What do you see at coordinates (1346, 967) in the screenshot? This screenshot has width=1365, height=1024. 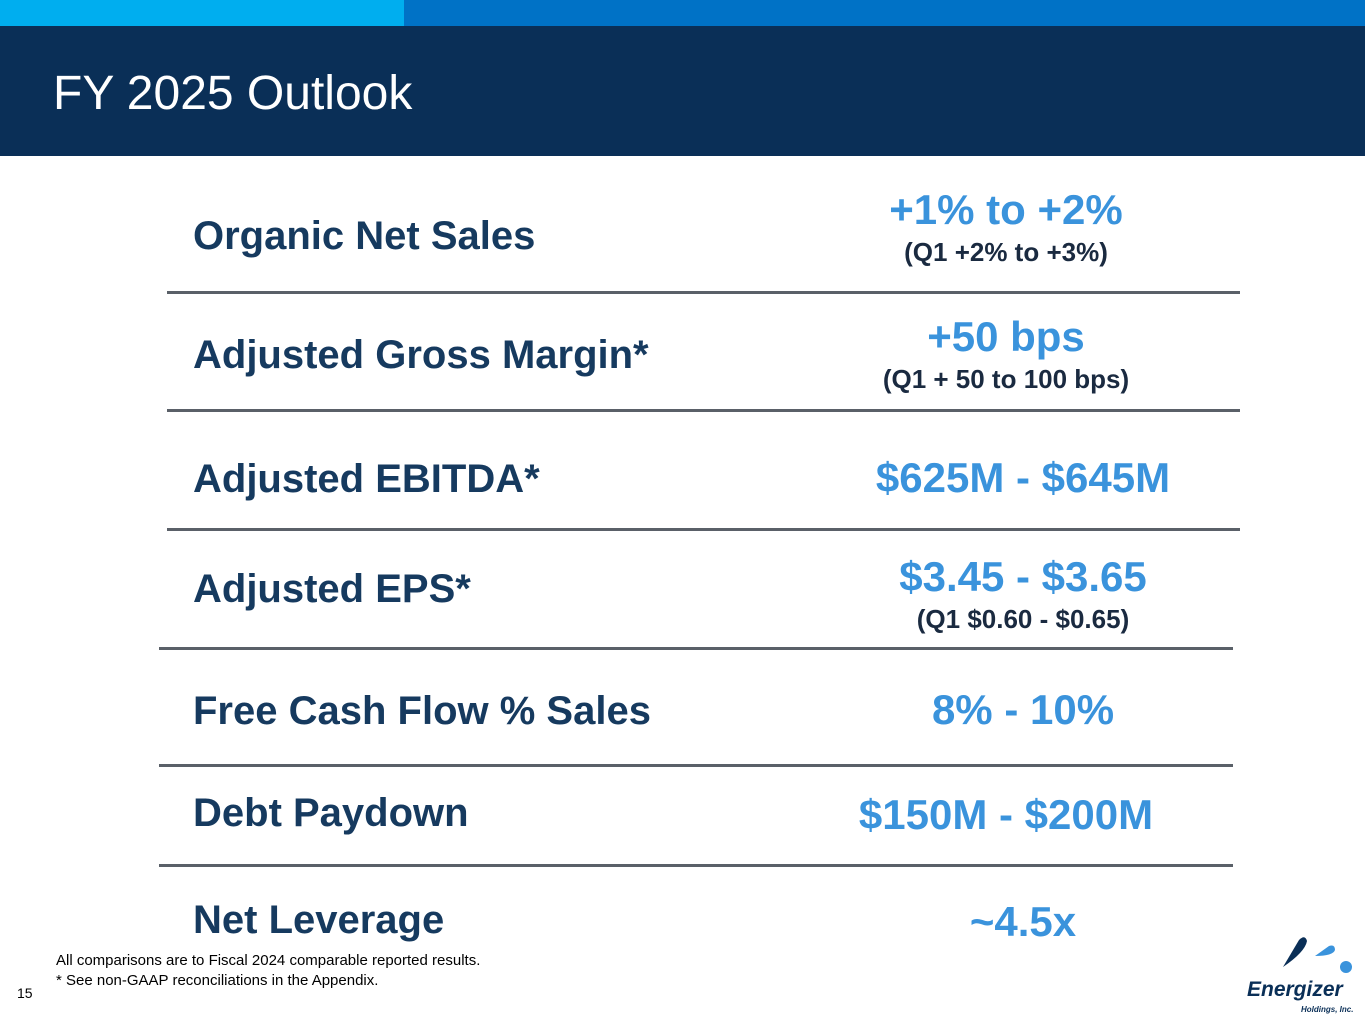 I see `logo-dot-icon` at bounding box center [1346, 967].